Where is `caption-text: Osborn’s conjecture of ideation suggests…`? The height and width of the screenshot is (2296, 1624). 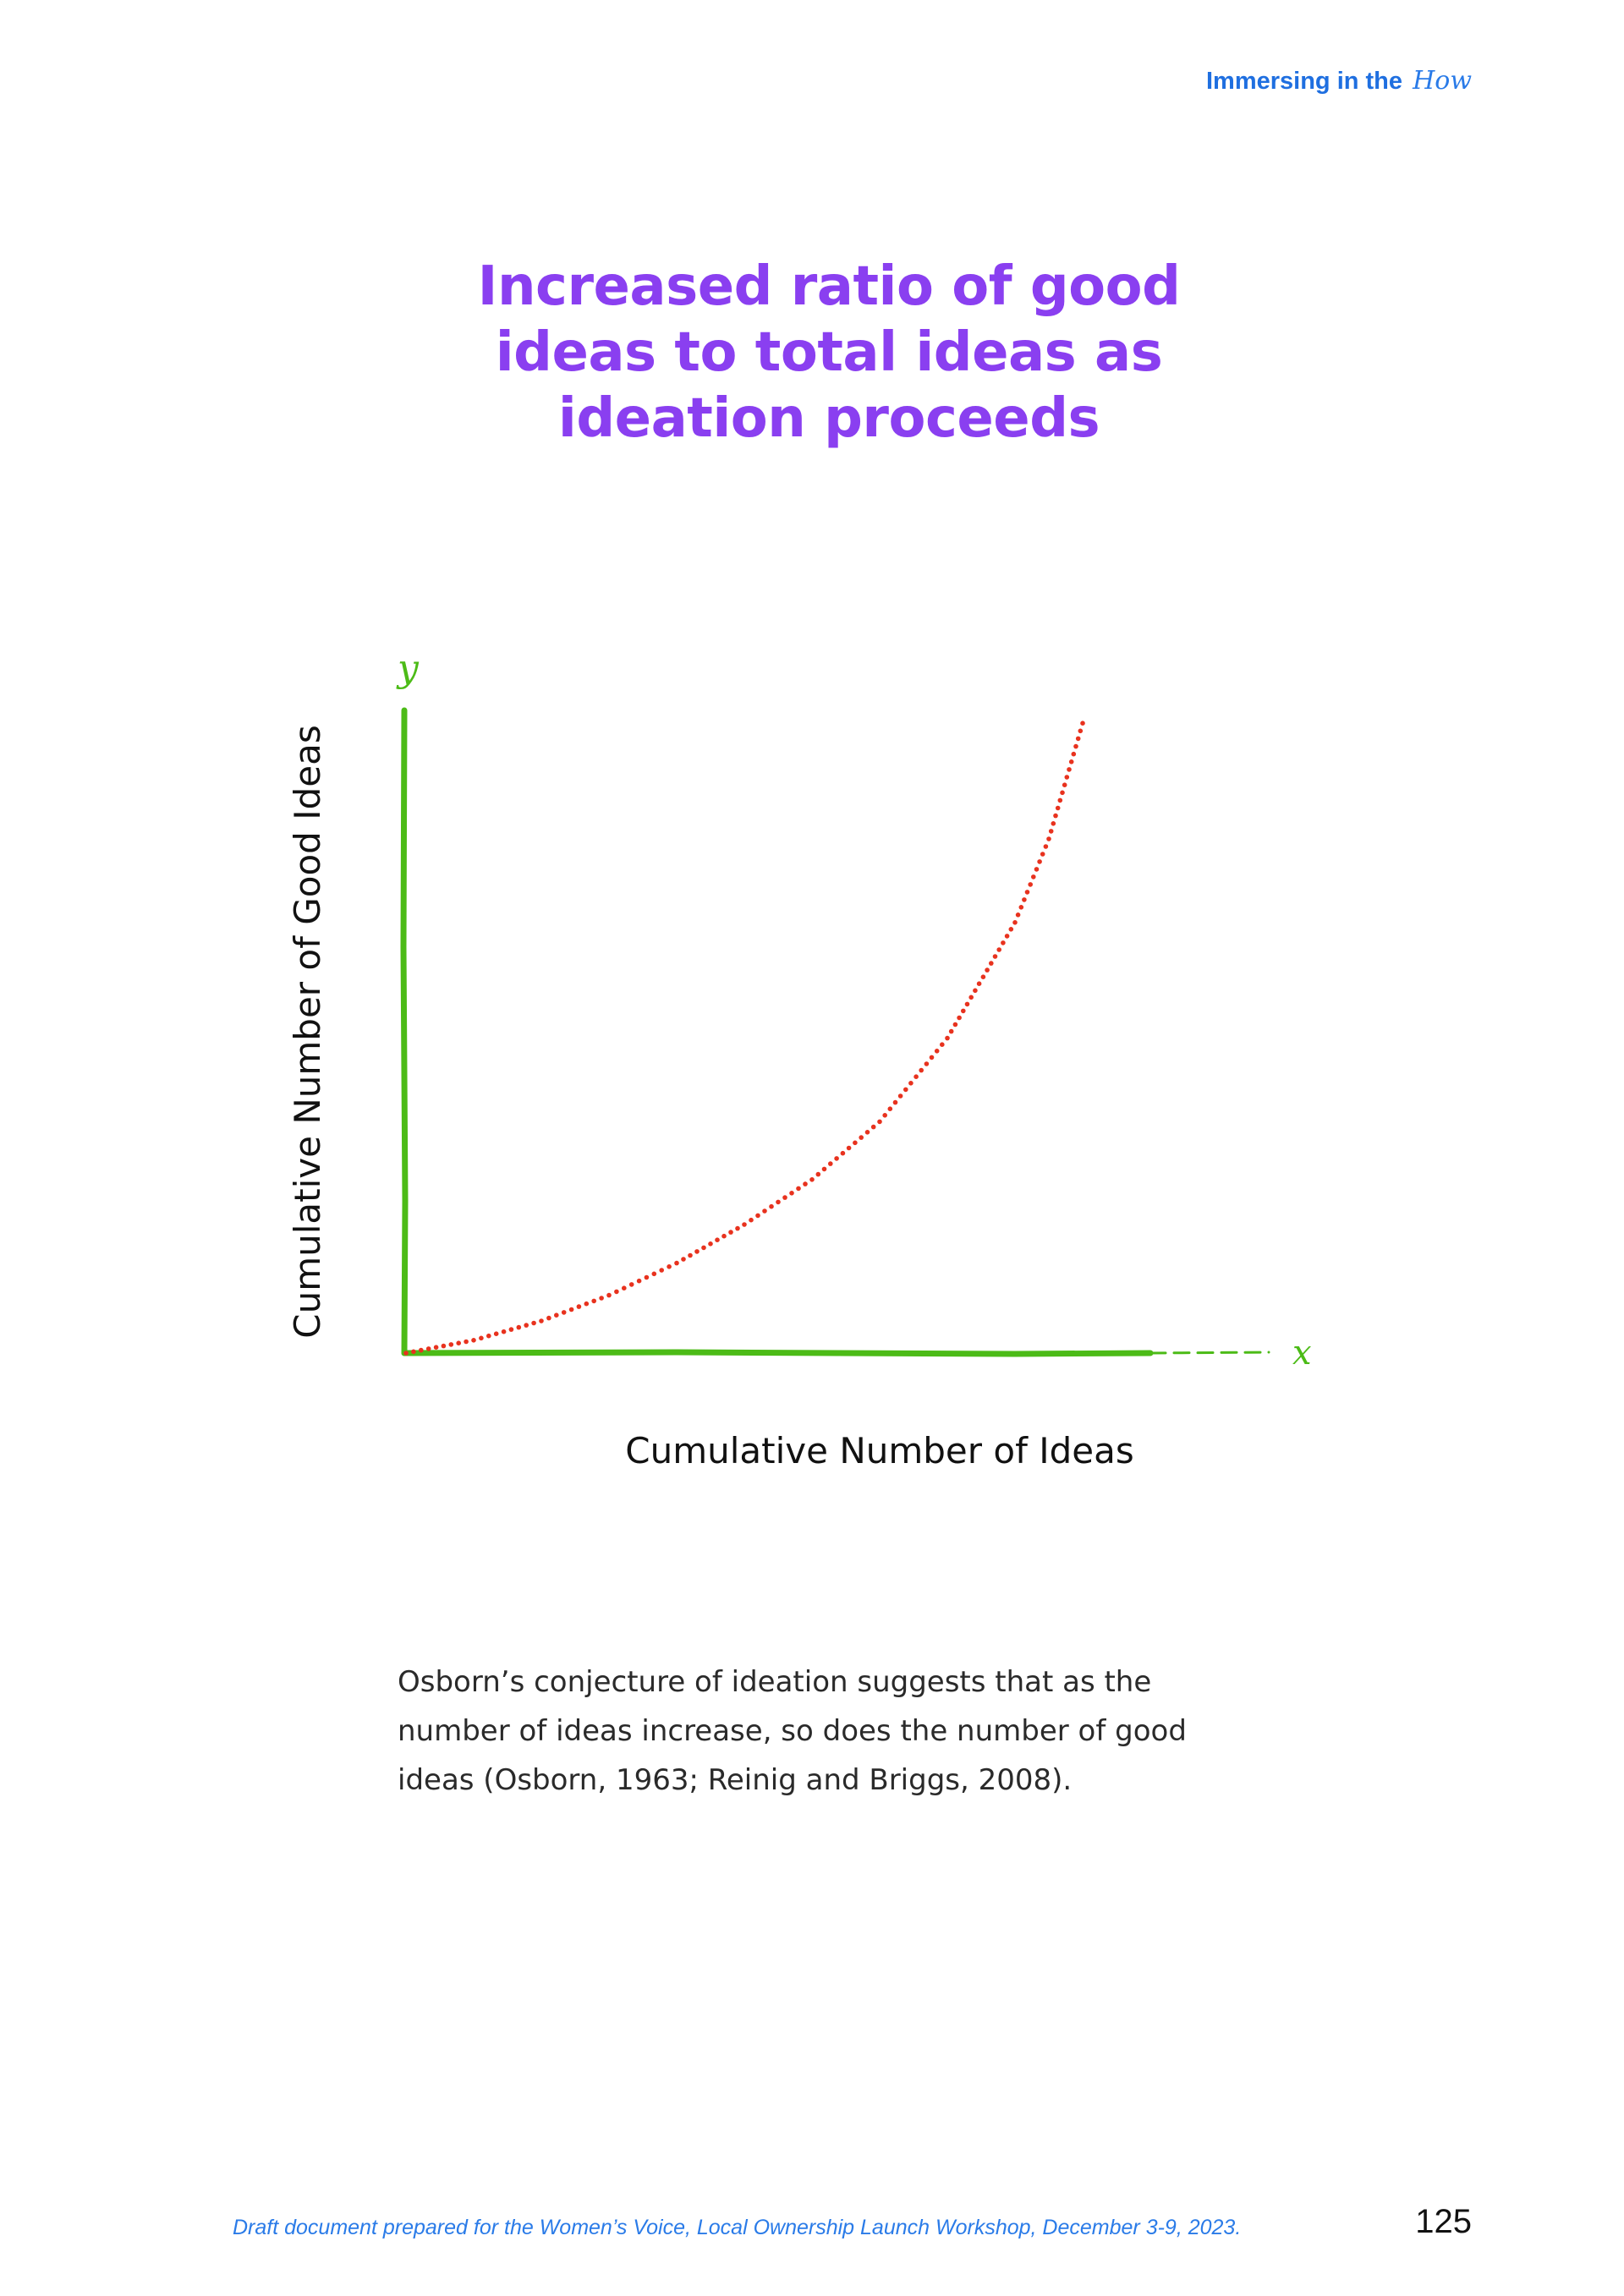 caption-text: Osborn’s conjecture of ideation suggests… is located at coordinates (793, 1731).